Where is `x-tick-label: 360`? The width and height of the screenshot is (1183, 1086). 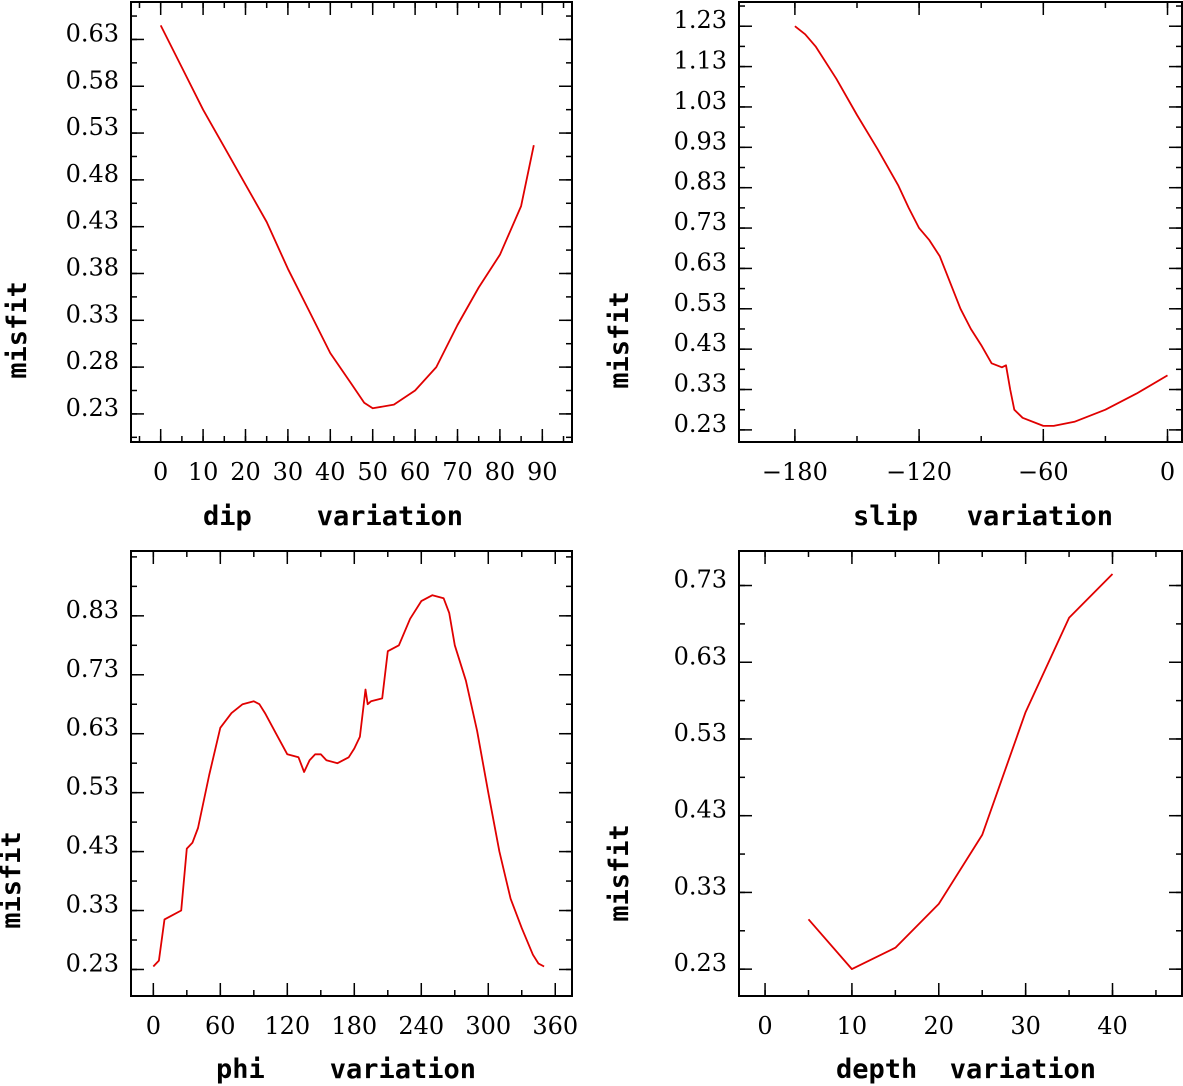
x-tick-label: 360 is located at coordinates (555, 1026).